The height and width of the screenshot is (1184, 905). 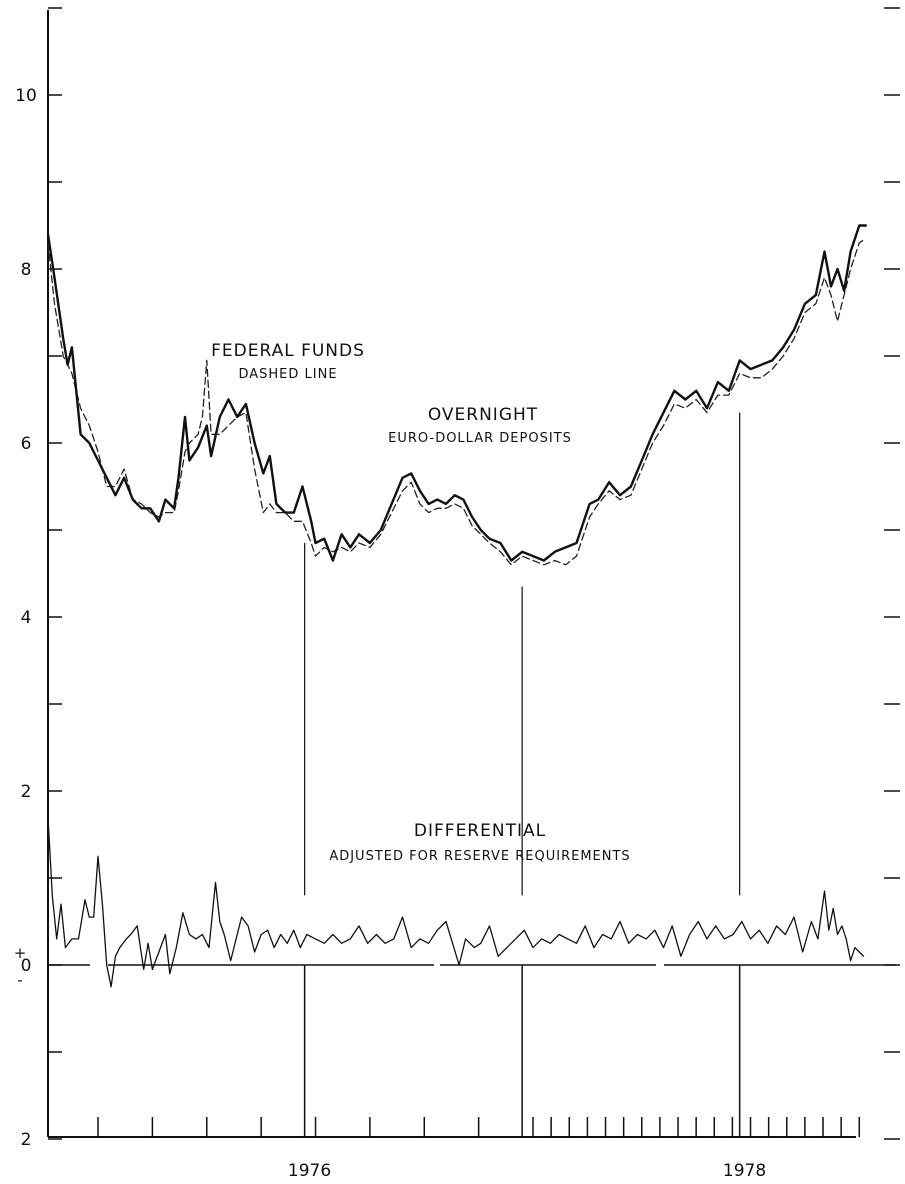 I want to click on annotation-euro-dollar-deposits: EURO-DOLLAR DEPOSITS, so click(x=480, y=438).